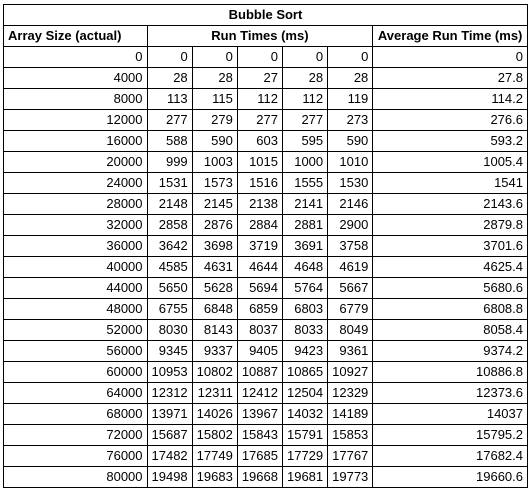 The image size is (528, 494). Describe the element at coordinates (169, 393) in the screenshot. I see `run-time-1-cell: 12312` at that location.